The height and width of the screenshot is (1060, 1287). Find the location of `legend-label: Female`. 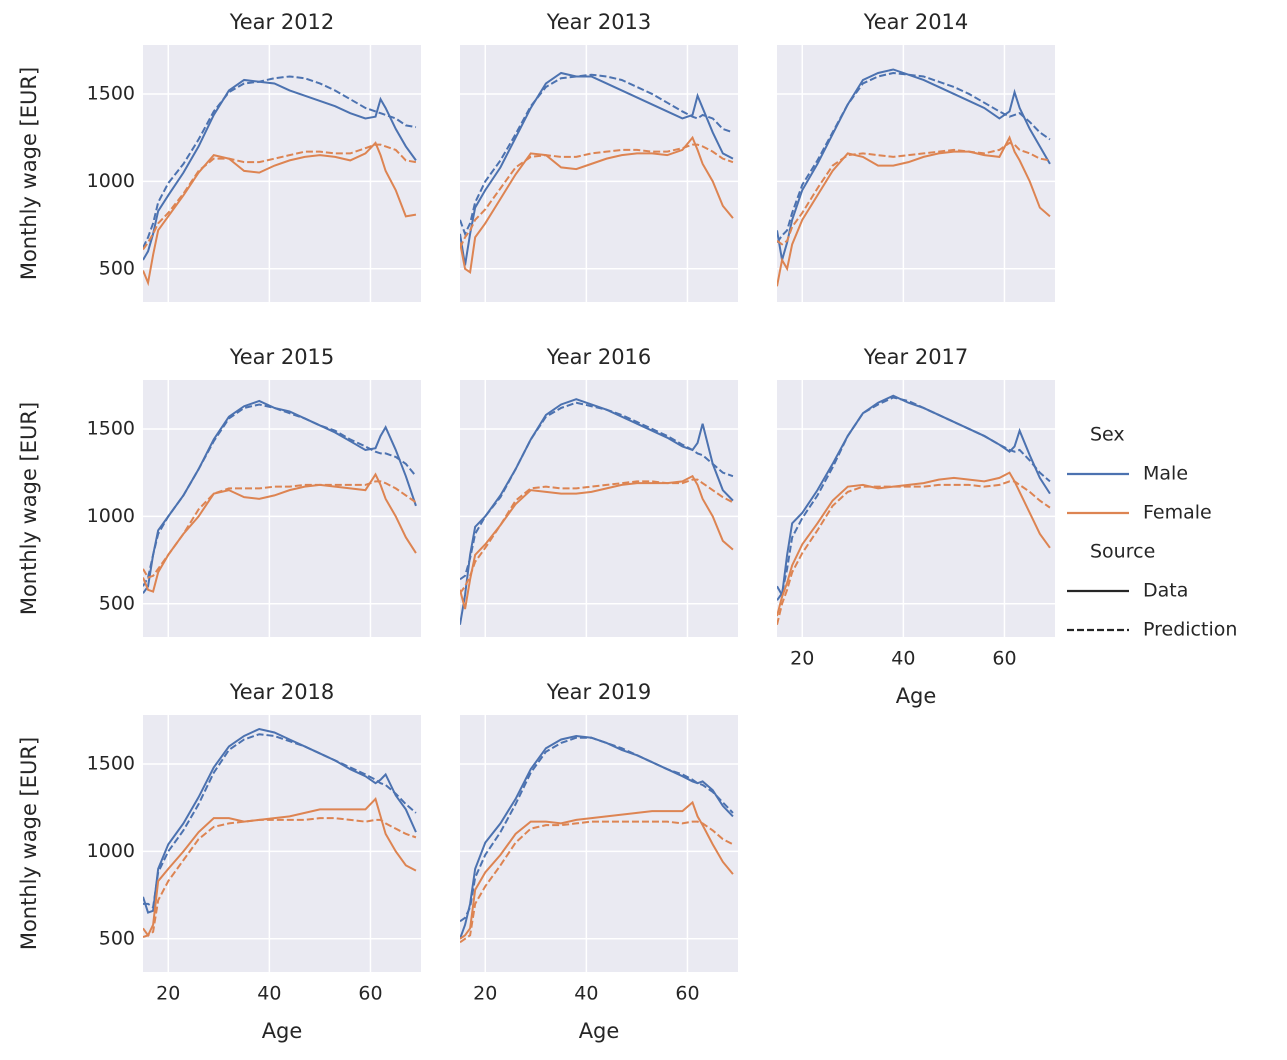

legend-label: Female is located at coordinates (1177, 513).